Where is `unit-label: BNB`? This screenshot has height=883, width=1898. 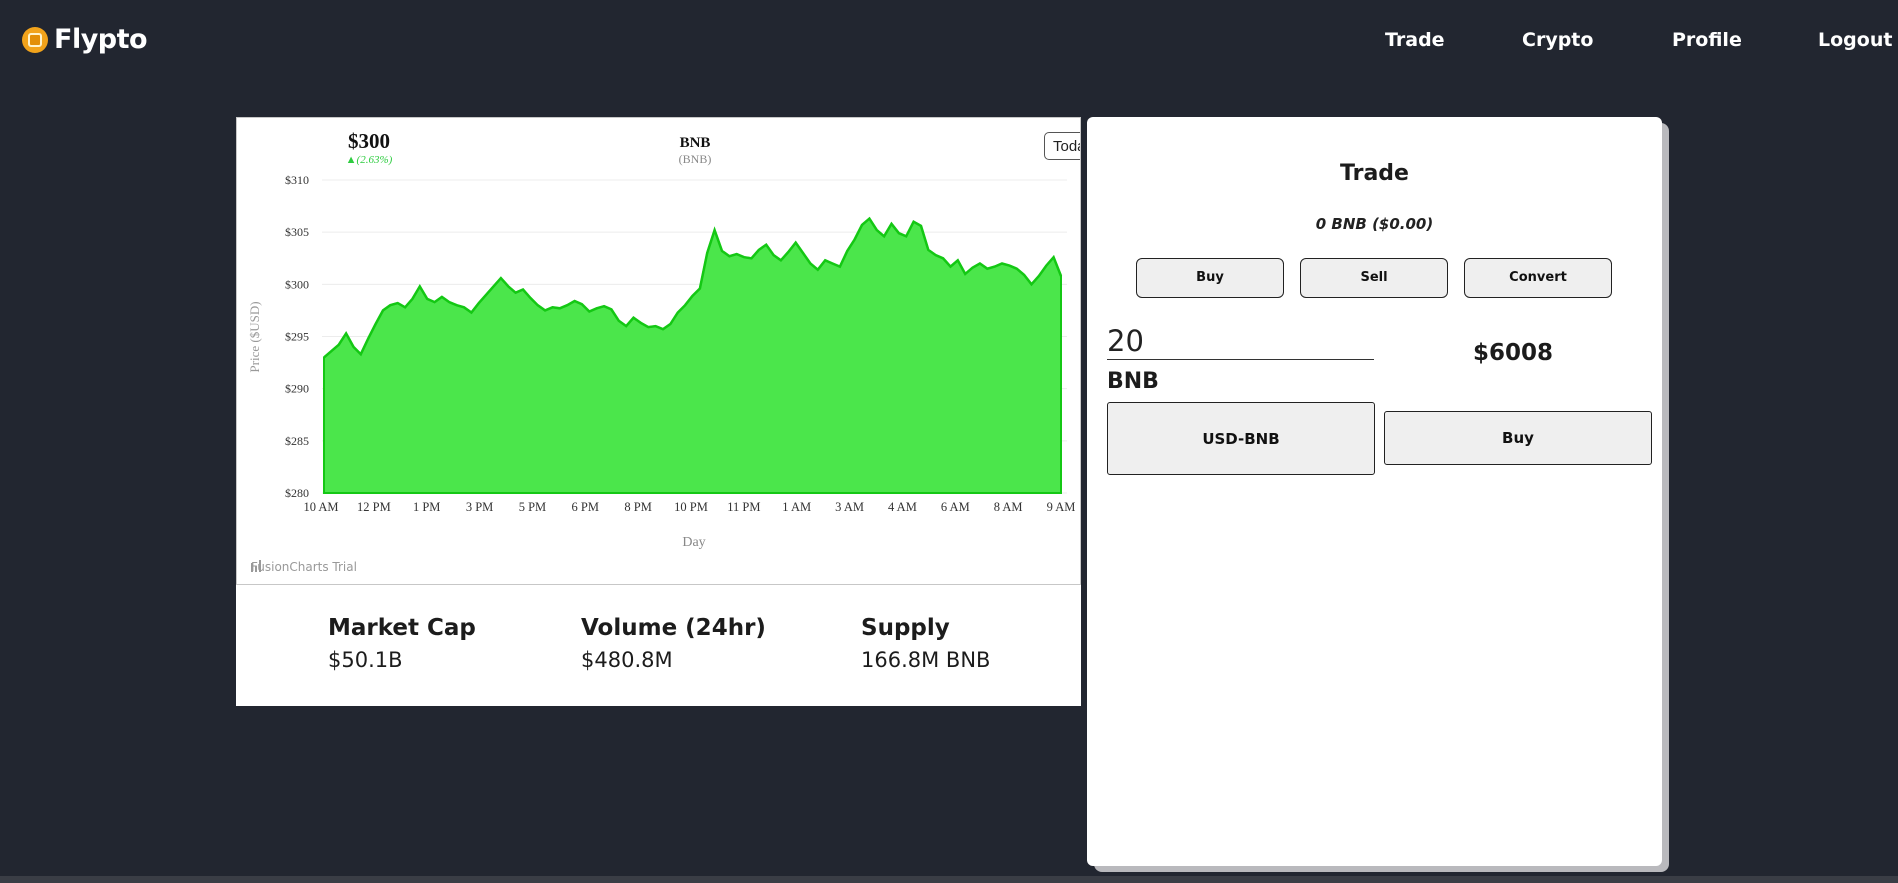 unit-label: BNB is located at coordinates (1133, 381).